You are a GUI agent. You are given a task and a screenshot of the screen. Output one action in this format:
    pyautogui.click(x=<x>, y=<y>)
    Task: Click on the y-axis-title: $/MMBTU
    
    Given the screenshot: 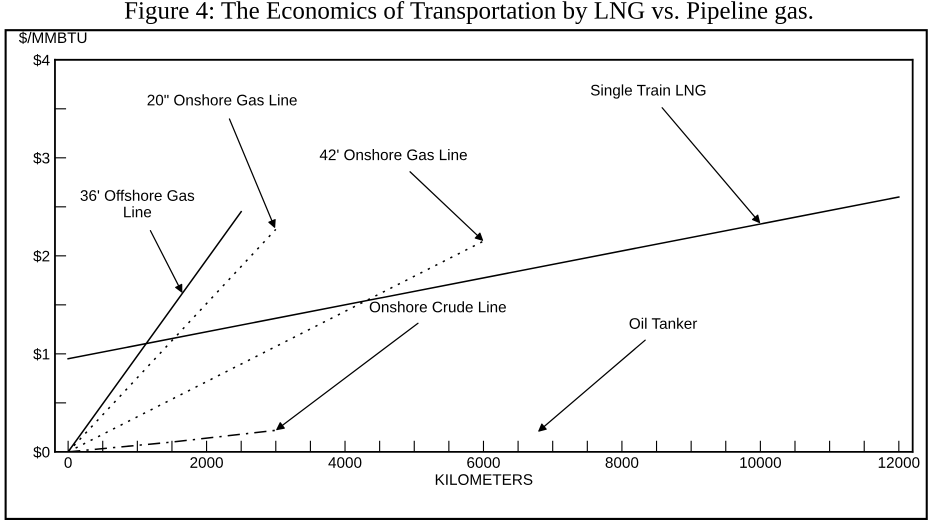 What is the action you would take?
    pyautogui.click(x=52, y=38)
    